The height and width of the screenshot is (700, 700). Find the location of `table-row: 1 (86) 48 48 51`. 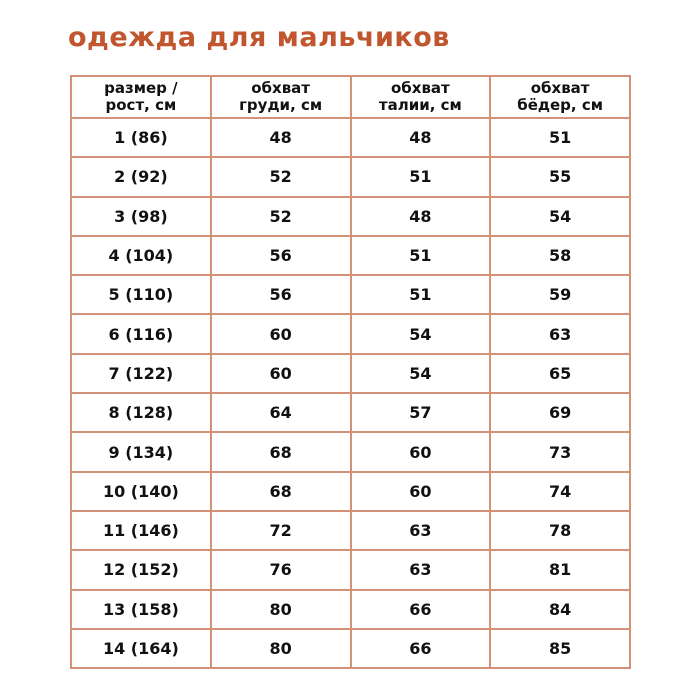

table-row: 1 (86) 48 48 51 is located at coordinates (350, 137).